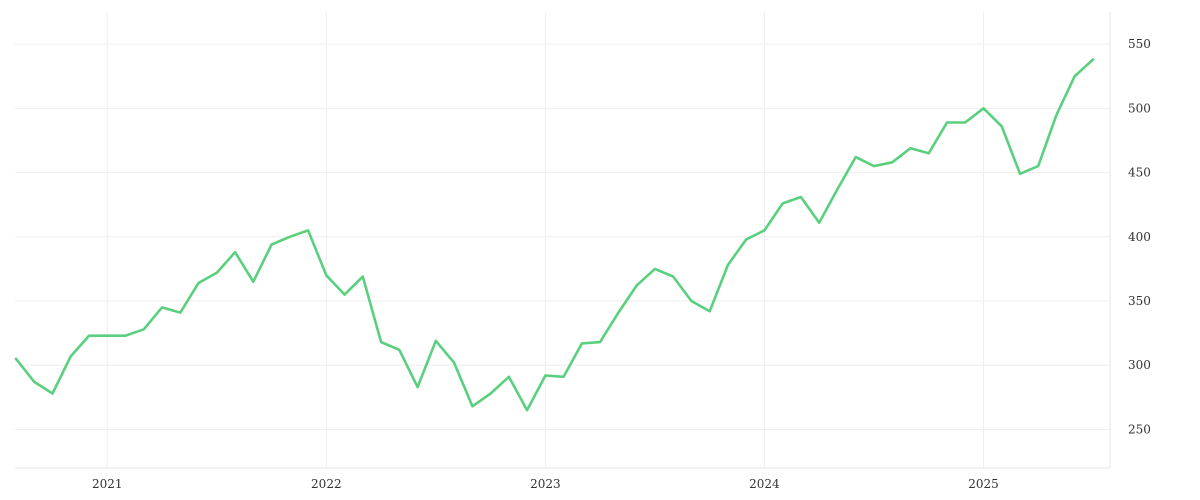 The height and width of the screenshot is (500, 1200). Describe the element at coordinates (107, 484) in the screenshot. I see `x-tick-label: 2021` at that location.